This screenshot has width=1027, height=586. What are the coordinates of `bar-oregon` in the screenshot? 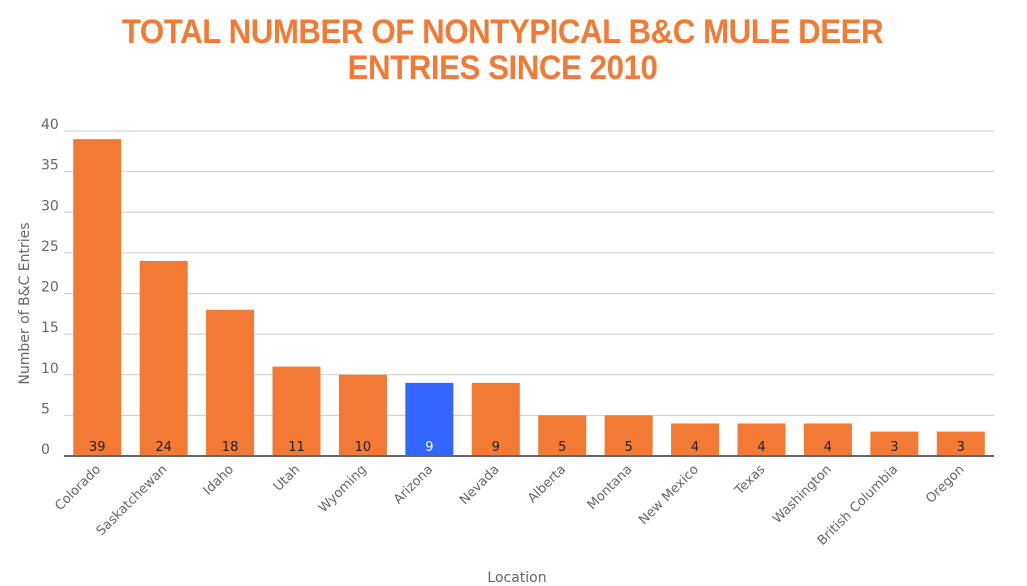 It's located at (960, 443).